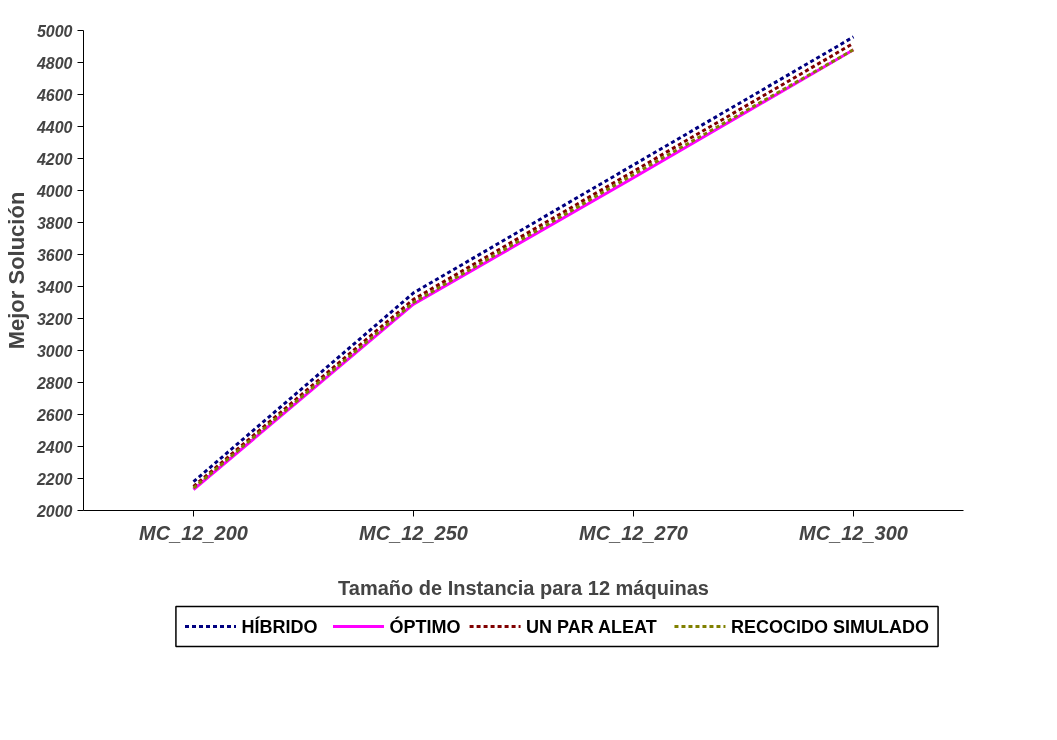 Image resolution: width=1057 pixels, height=740 pixels. What do you see at coordinates (279, 626) in the screenshot?
I see `legend-label: HÍBRIDO` at bounding box center [279, 626].